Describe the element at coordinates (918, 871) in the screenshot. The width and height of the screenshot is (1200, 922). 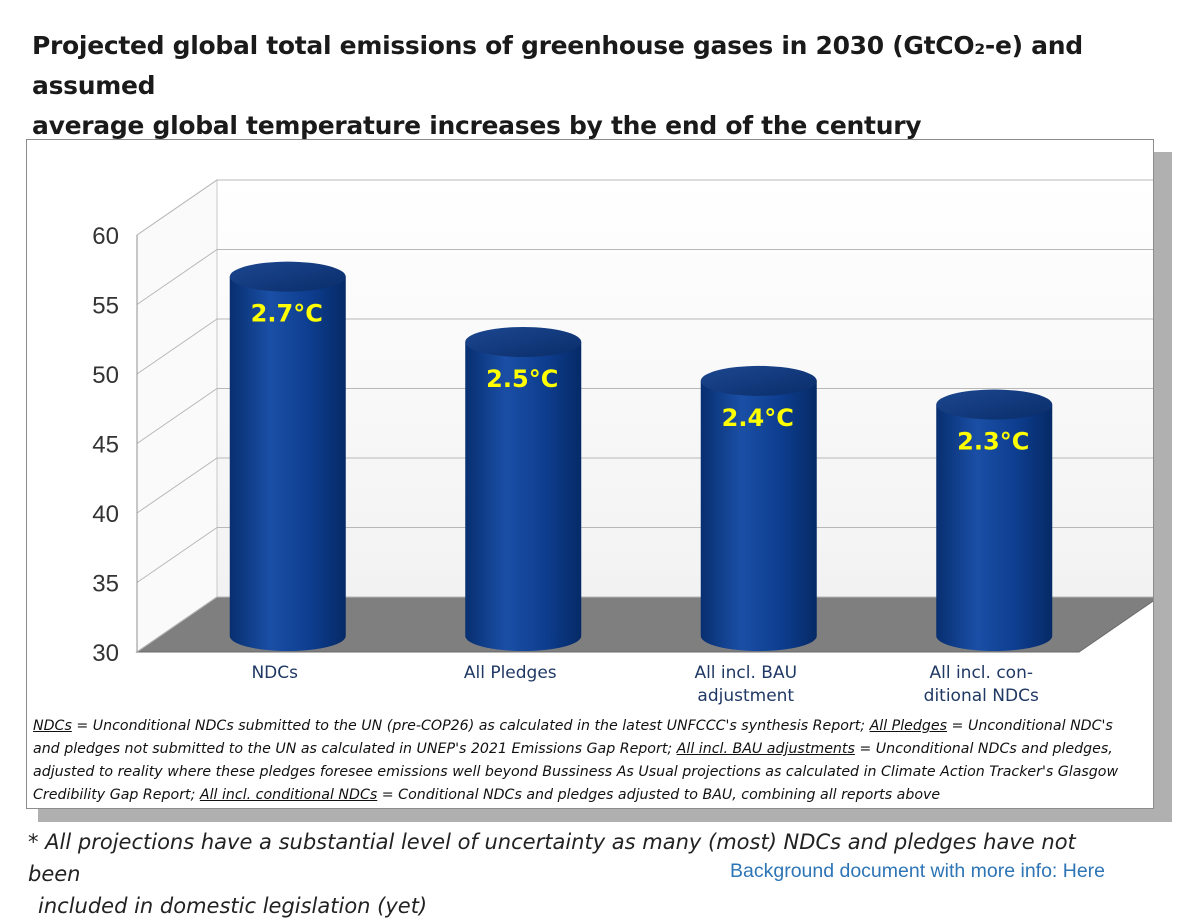
I see `background-document-link: Background document with more info: Here` at that location.